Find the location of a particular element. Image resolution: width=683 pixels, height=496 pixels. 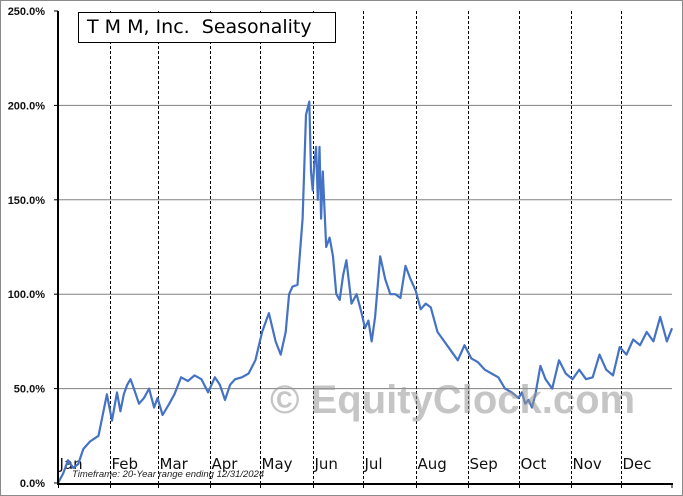

watermark-text: © EquityClock.com is located at coordinates (453, 400).